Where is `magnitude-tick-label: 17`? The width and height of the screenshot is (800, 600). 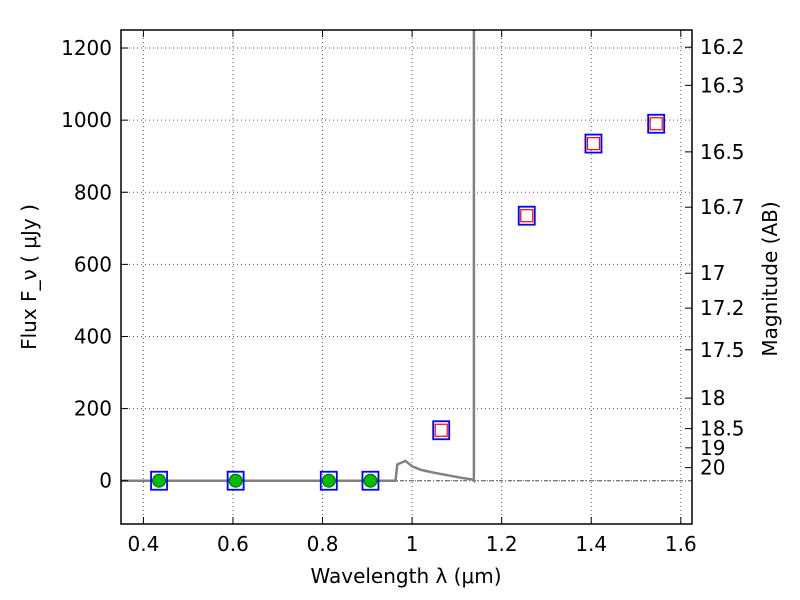 magnitude-tick-label: 17 is located at coordinates (712, 273).